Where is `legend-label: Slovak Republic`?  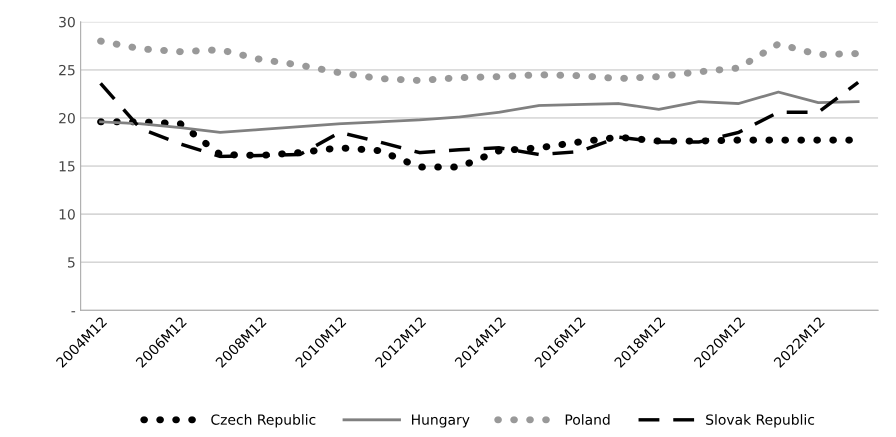 legend-label: Slovak Republic is located at coordinates (760, 421).